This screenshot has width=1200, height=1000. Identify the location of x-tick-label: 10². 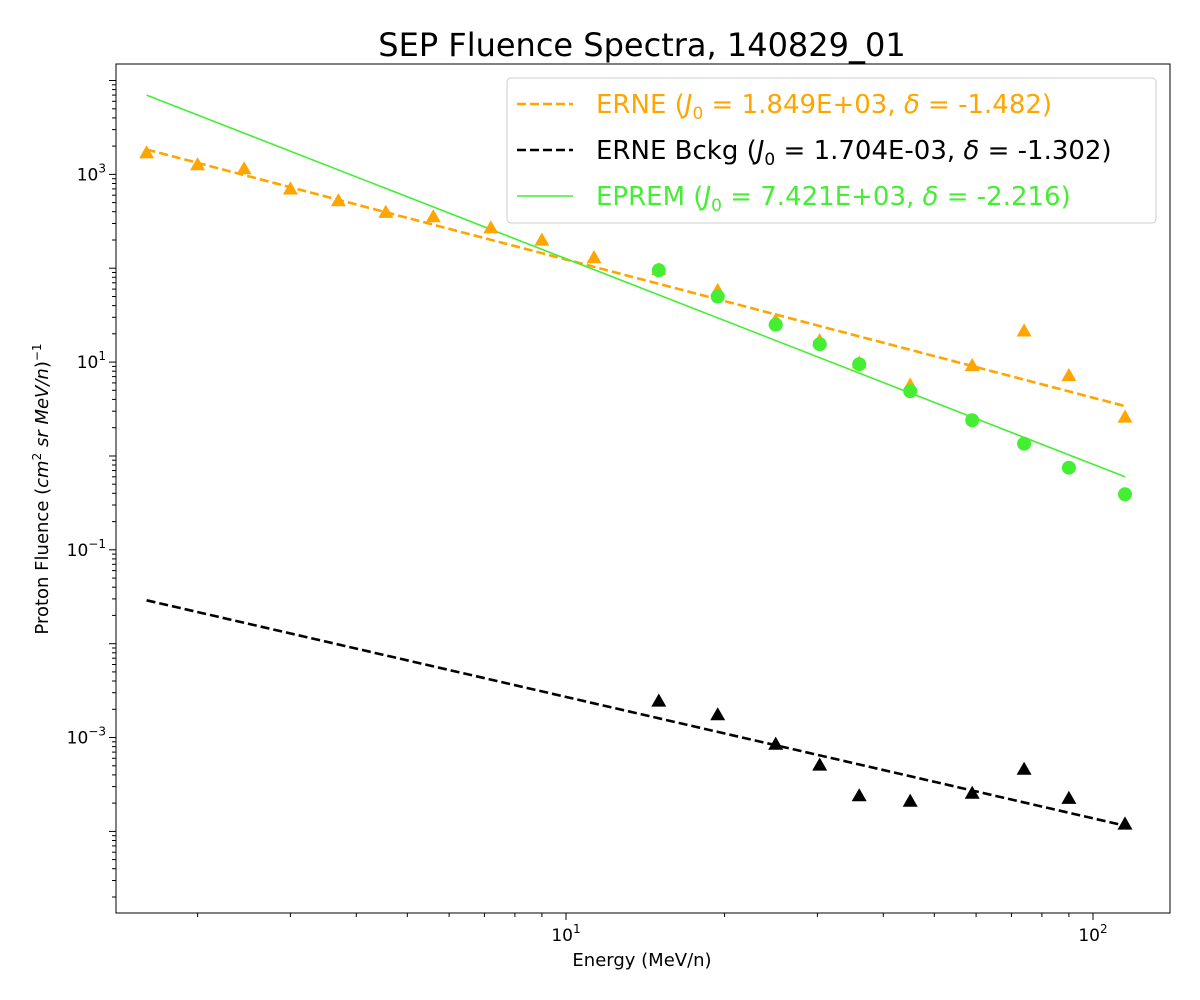
(1092, 934).